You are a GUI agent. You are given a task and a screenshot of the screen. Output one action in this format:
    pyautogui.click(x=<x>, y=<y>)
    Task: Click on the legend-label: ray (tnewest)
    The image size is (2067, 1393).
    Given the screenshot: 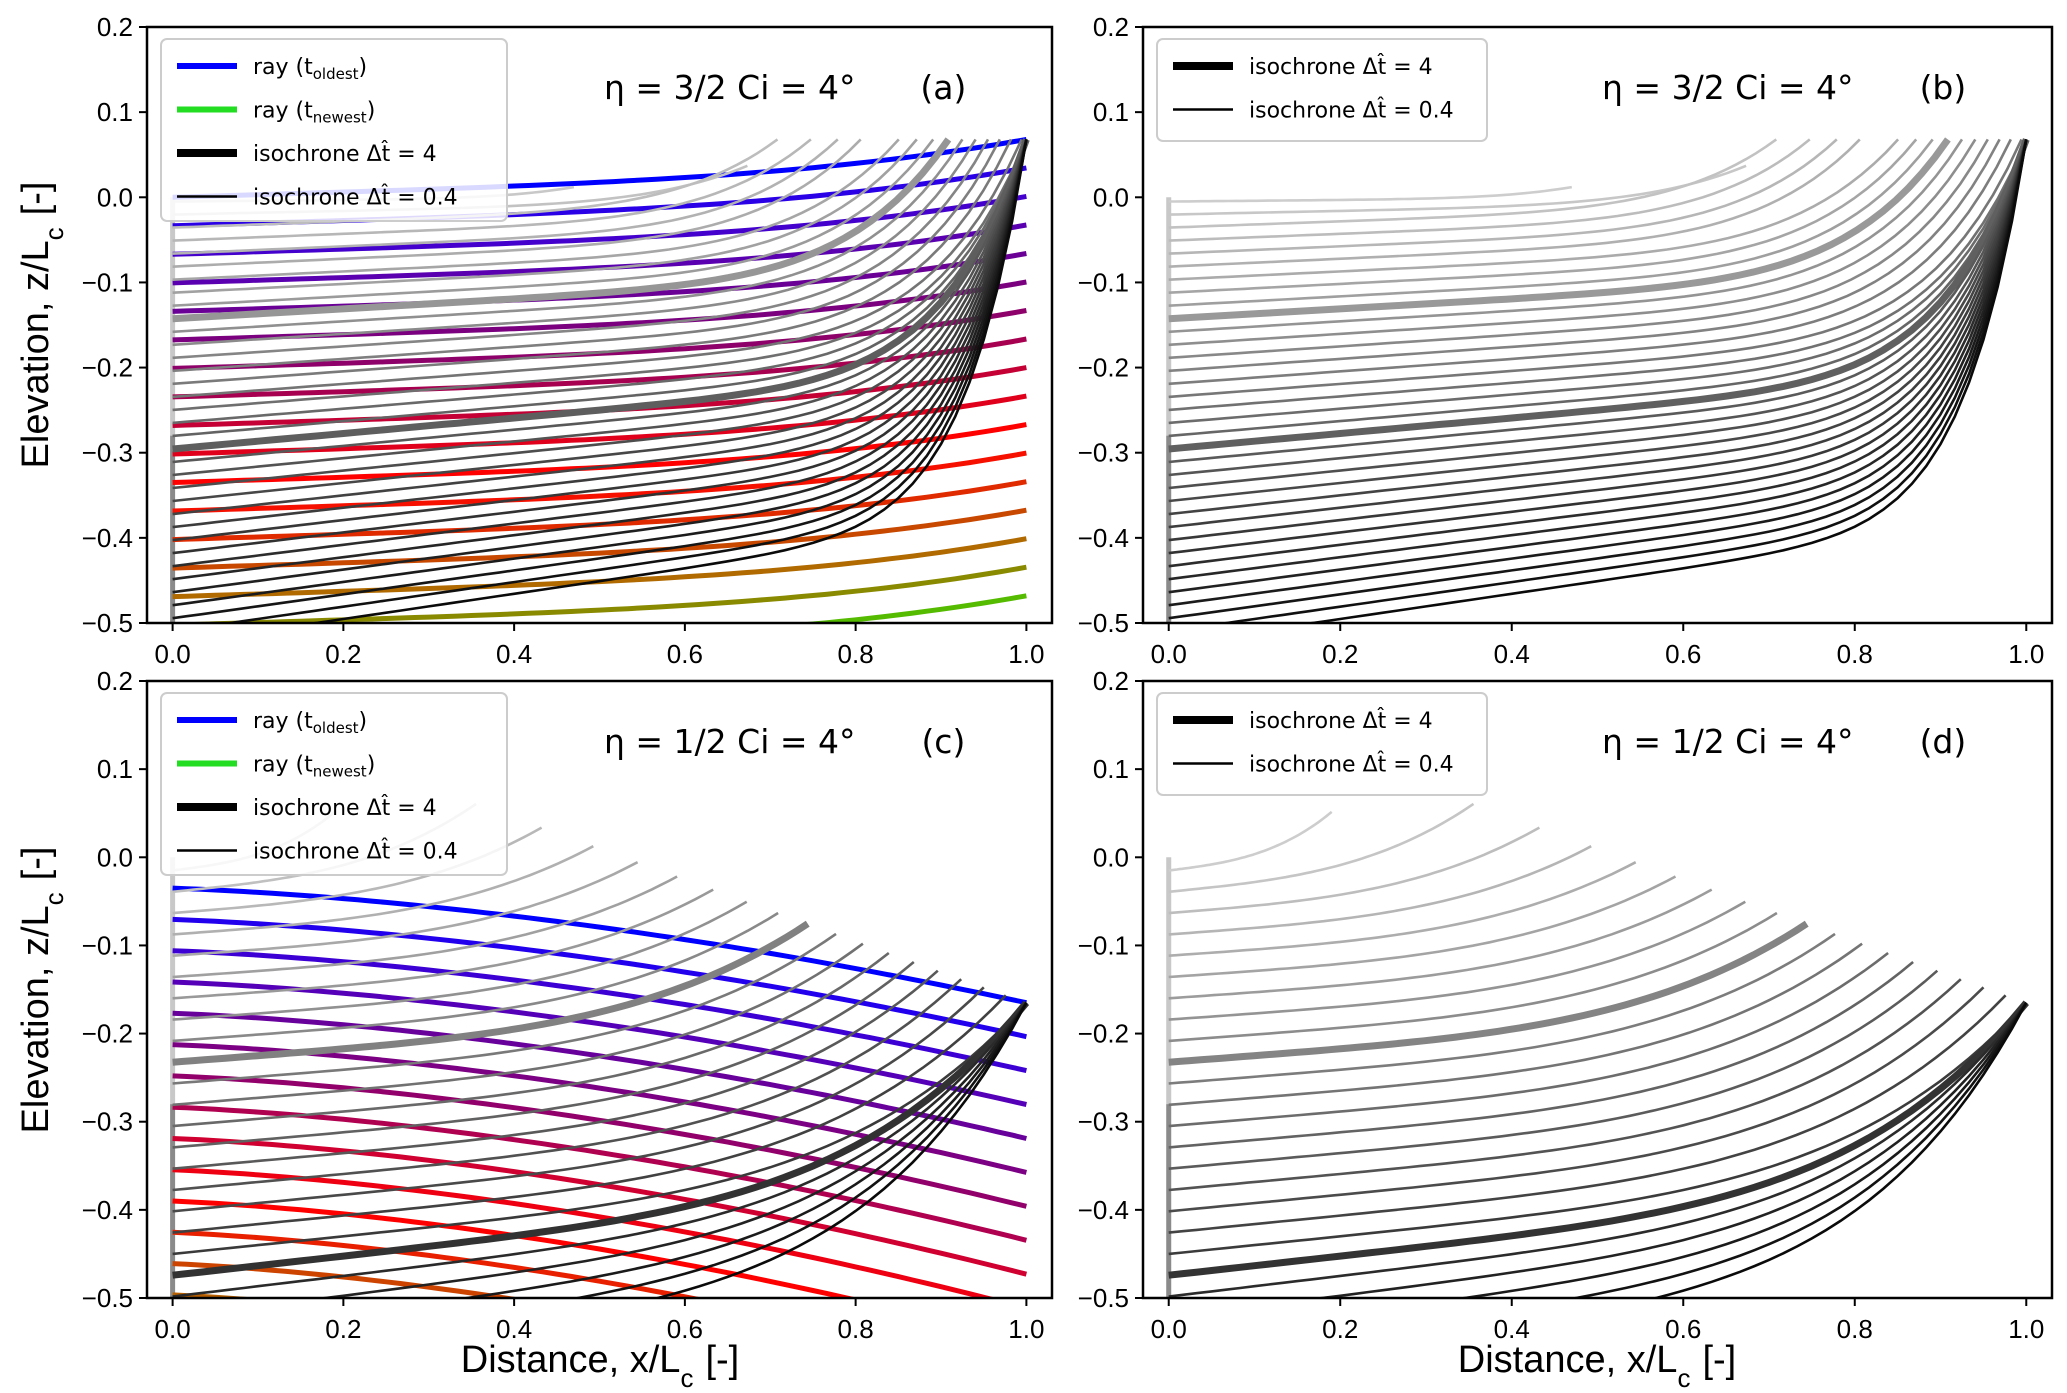 What is the action you would take?
    pyautogui.click(x=314, y=113)
    